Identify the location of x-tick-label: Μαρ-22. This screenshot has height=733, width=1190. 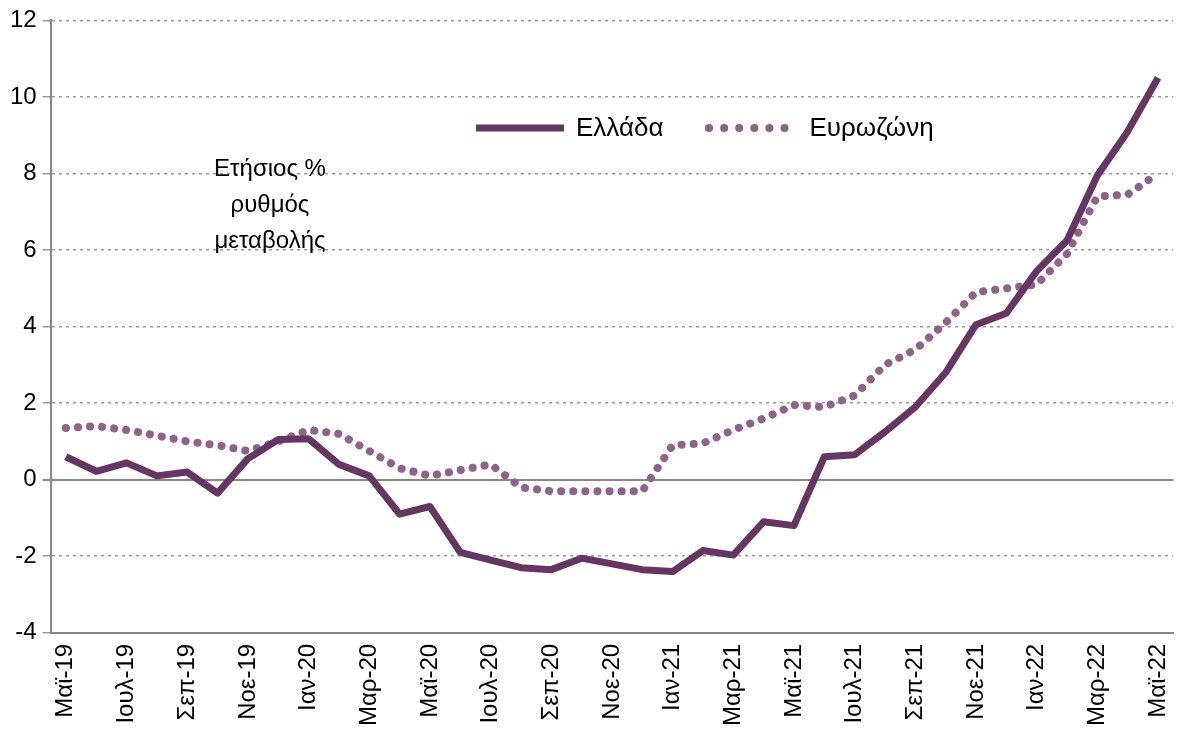
(1095, 685).